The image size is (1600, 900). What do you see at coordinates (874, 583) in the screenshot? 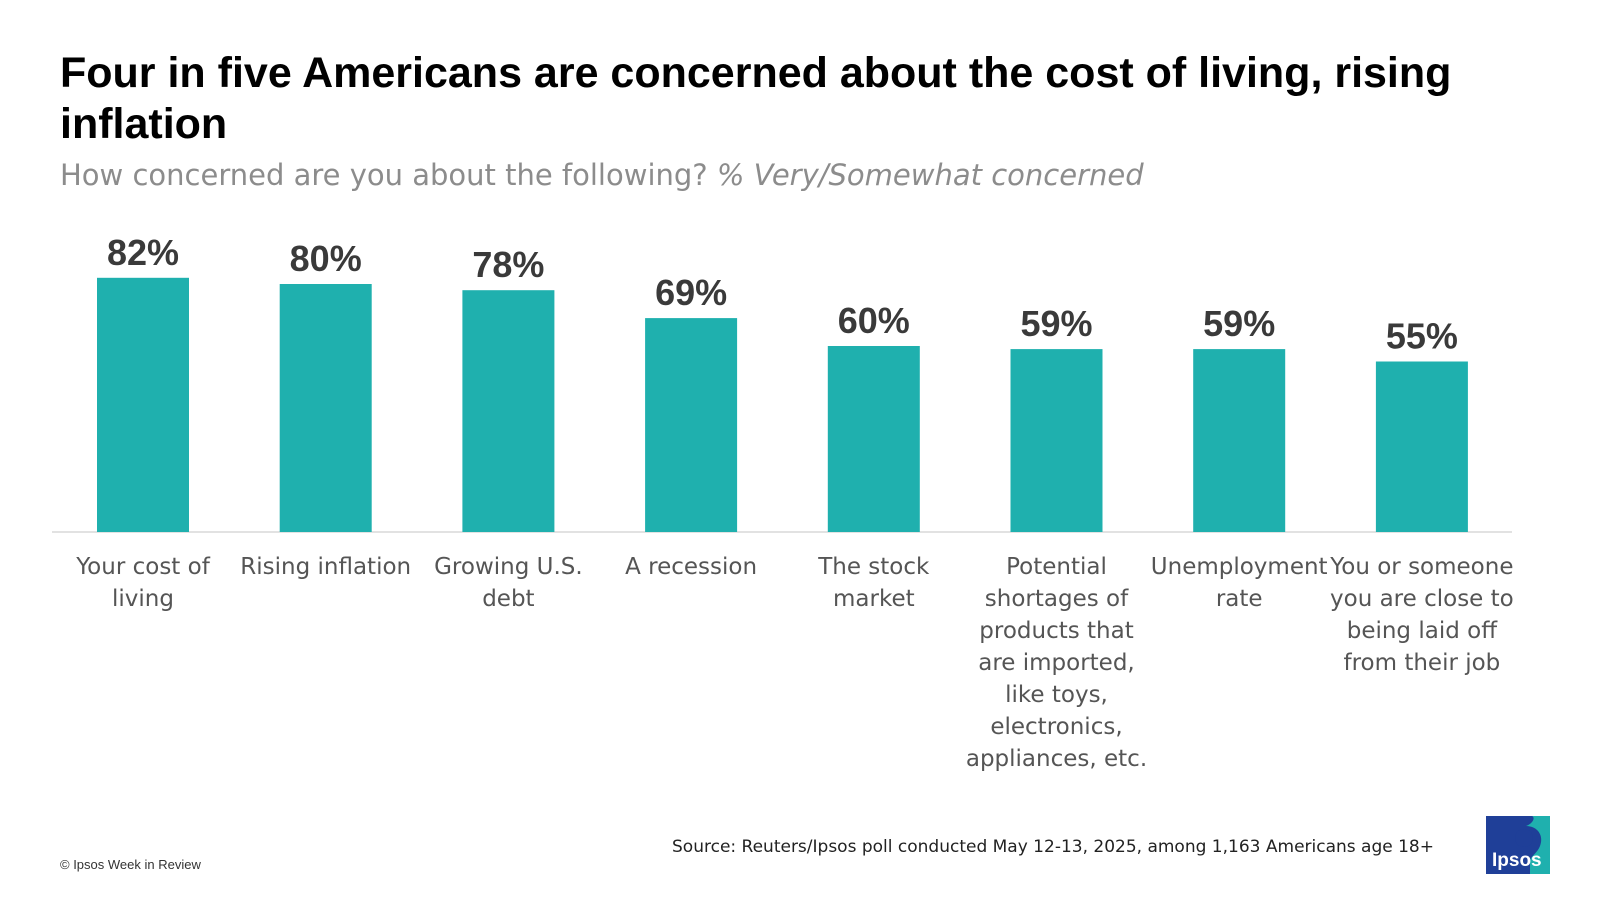
I see `category-label: The stock market` at bounding box center [874, 583].